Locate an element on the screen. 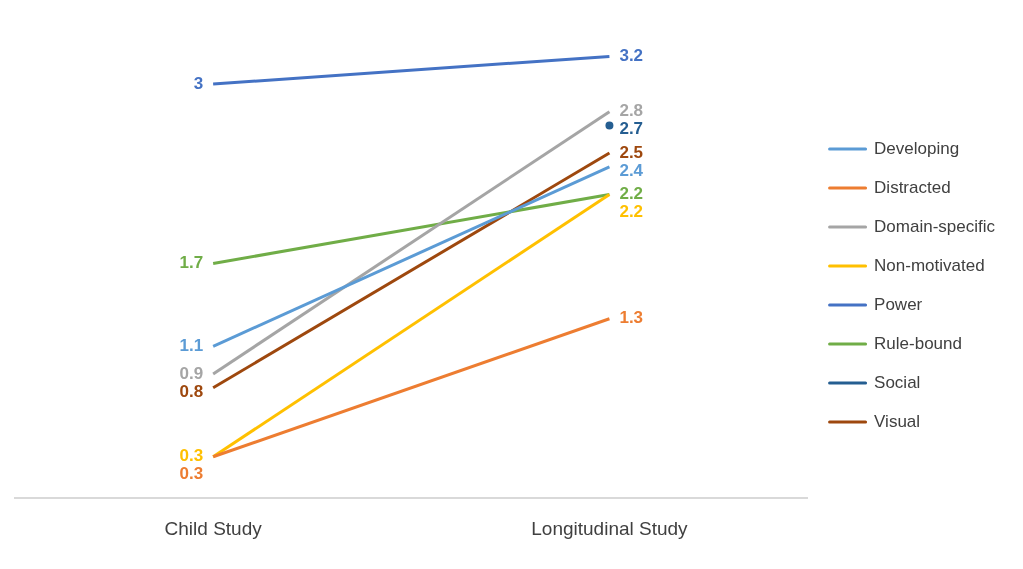 Image resolution: width=1023 pixels, height=569 pixels. legend-label: Power is located at coordinates (898, 304).